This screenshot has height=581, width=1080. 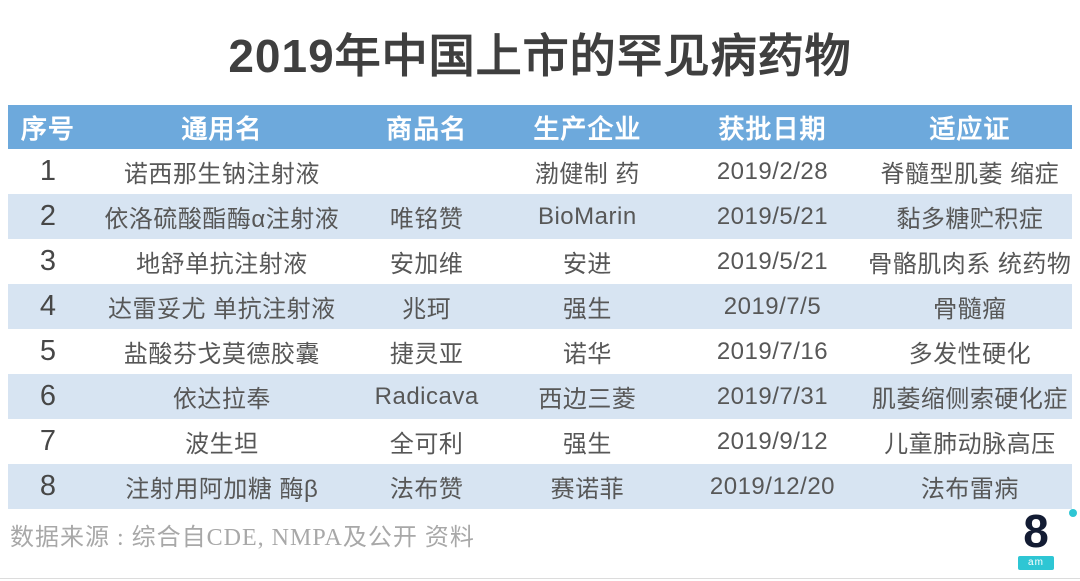 I want to click on data-source-note: 数据来源 : 综合自CDE, NMPA及公开 资料, so click(x=242, y=538).